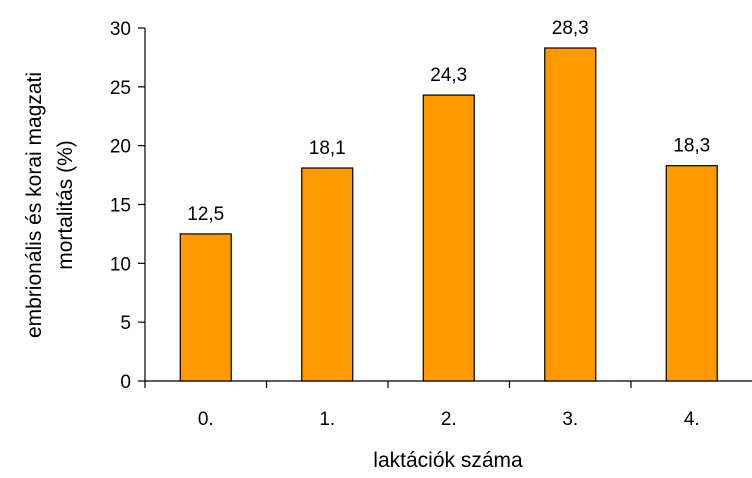 This screenshot has width=752, height=478. What do you see at coordinates (120, 29) in the screenshot?
I see `y-tick-label: 30` at bounding box center [120, 29].